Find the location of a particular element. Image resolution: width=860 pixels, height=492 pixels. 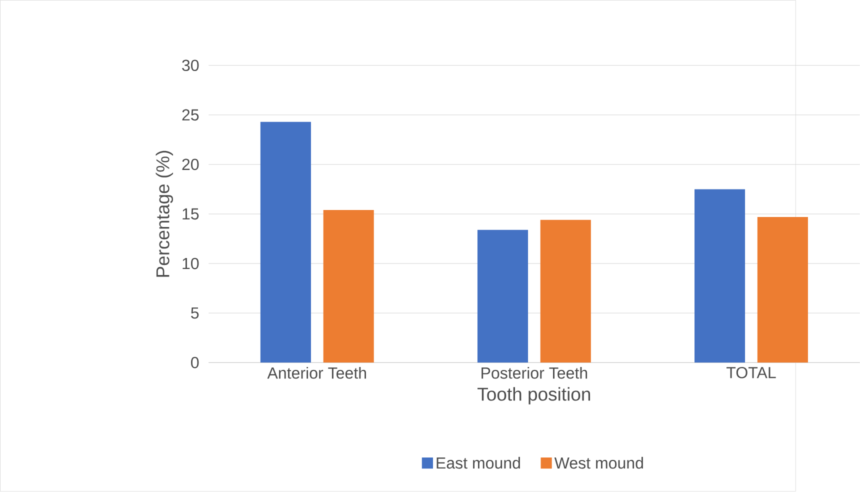

x-tick-label: Anterior Teeth is located at coordinates (316, 373).